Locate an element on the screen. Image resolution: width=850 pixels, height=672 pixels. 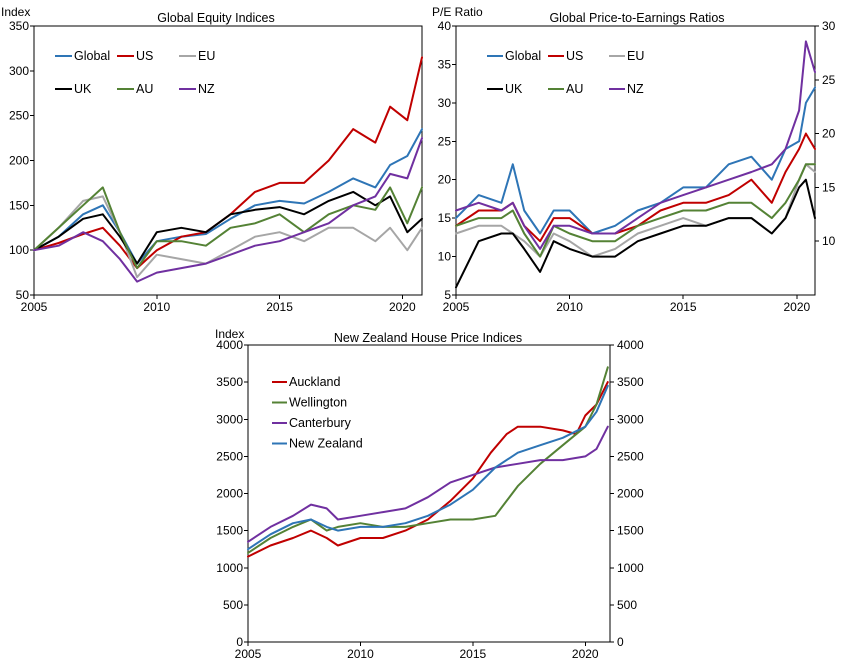
y-tick-label: 250 is located at coordinates (19, 116).